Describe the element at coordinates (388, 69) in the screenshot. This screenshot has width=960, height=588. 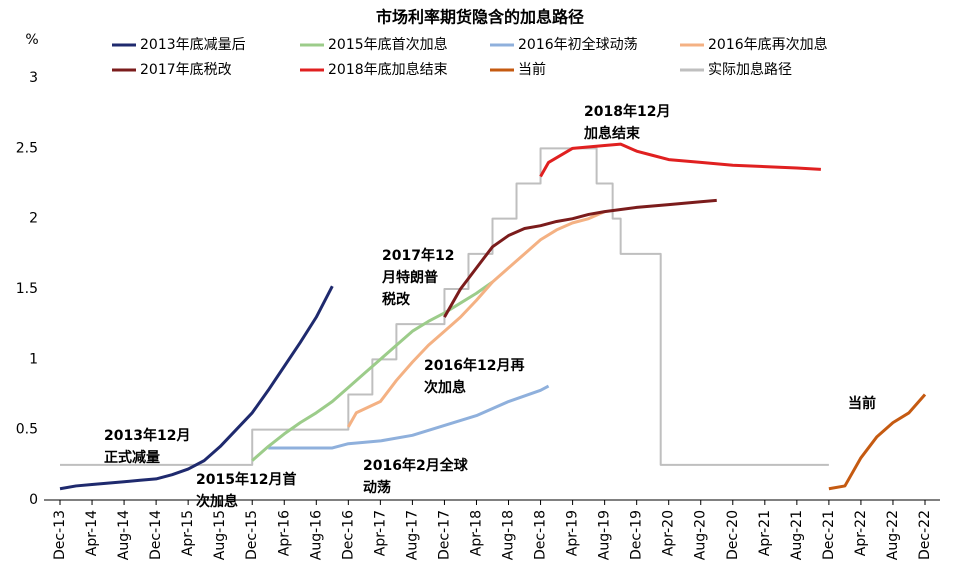
I see `legend-label: 2018年底加息结束` at that location.